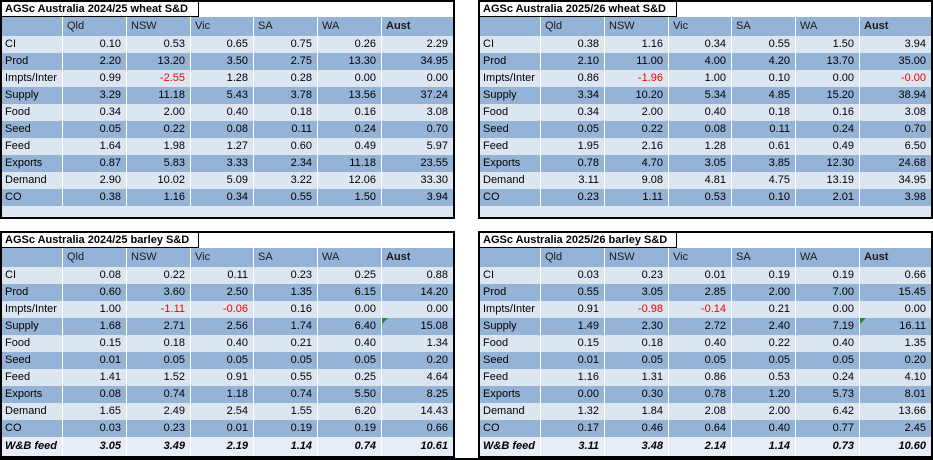 The height and width of the screenshot is (460, 933). What do you see at coordinates (159, 326) in the screenshot?
I see `value-cell: 2.71` at bounding box center [159, 326].